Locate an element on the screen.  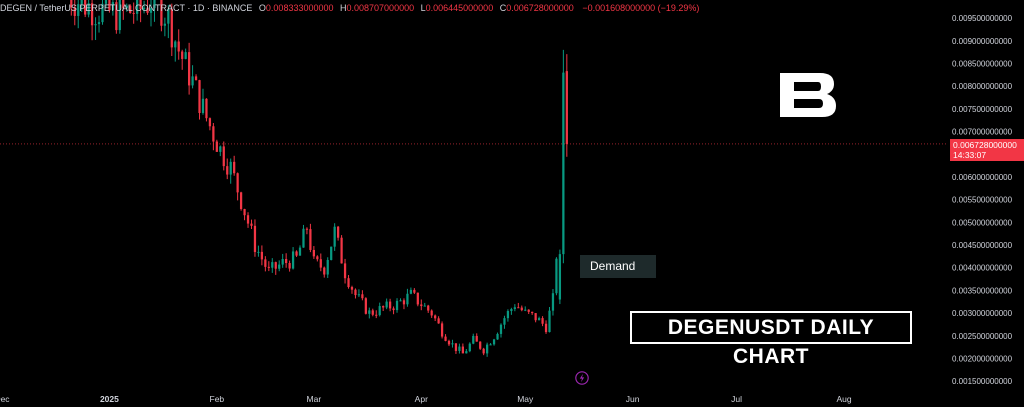
y-tick-label: 0.008500000000 is located at coordinates (982, 64).